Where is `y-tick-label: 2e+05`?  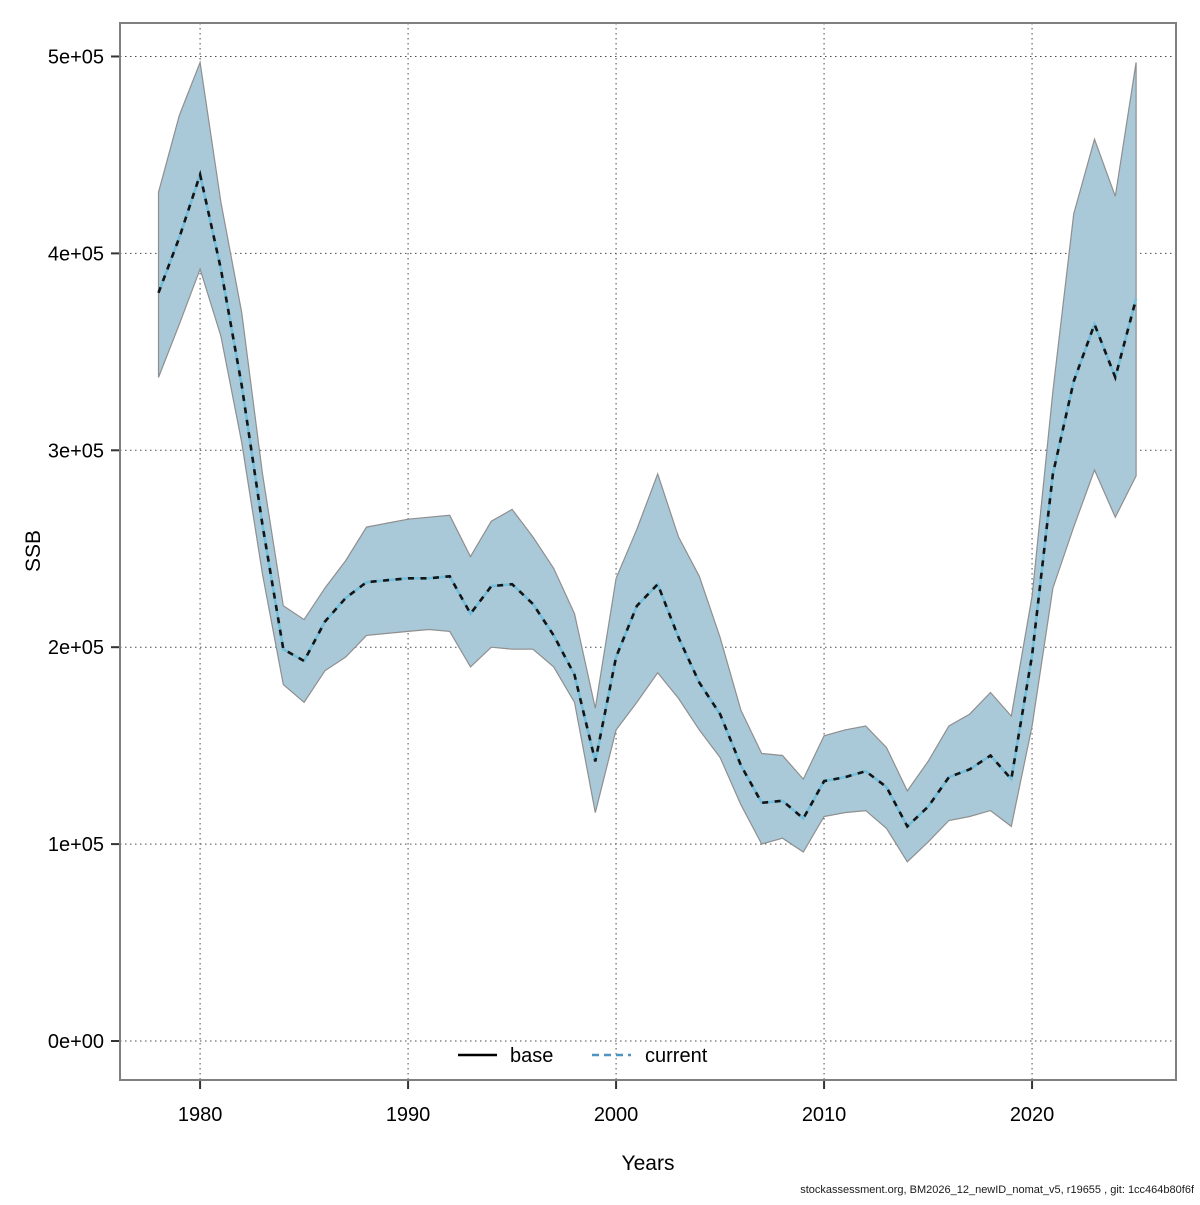
y-tick-label: 2e+05 is located at coordinates (76, 648).